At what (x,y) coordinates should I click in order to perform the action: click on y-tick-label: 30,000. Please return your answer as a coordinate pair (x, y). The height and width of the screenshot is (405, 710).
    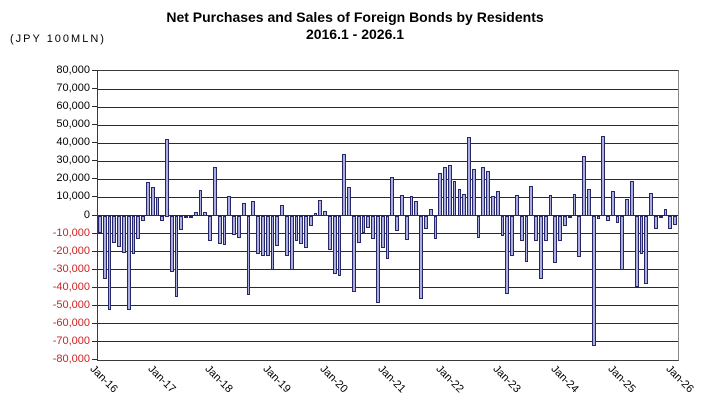
    Looking at the image, I should click on (73, 160).